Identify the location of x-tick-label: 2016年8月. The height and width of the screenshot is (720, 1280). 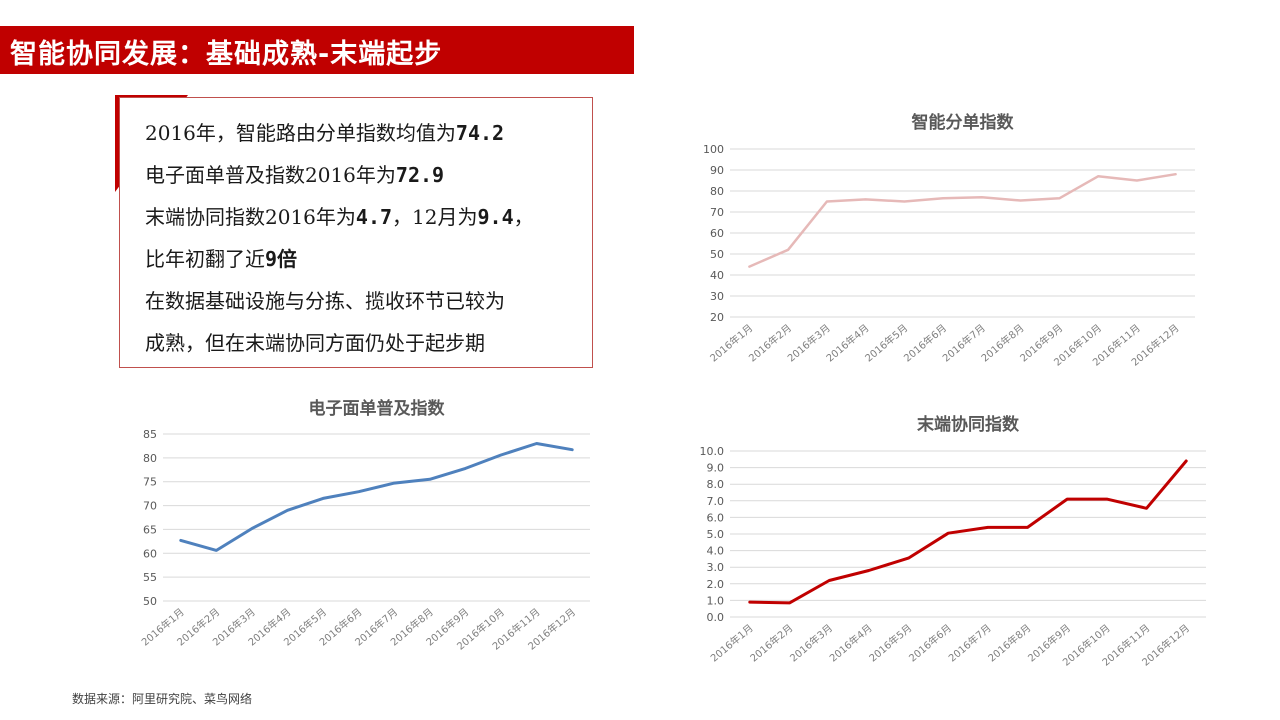
(1009, 642).